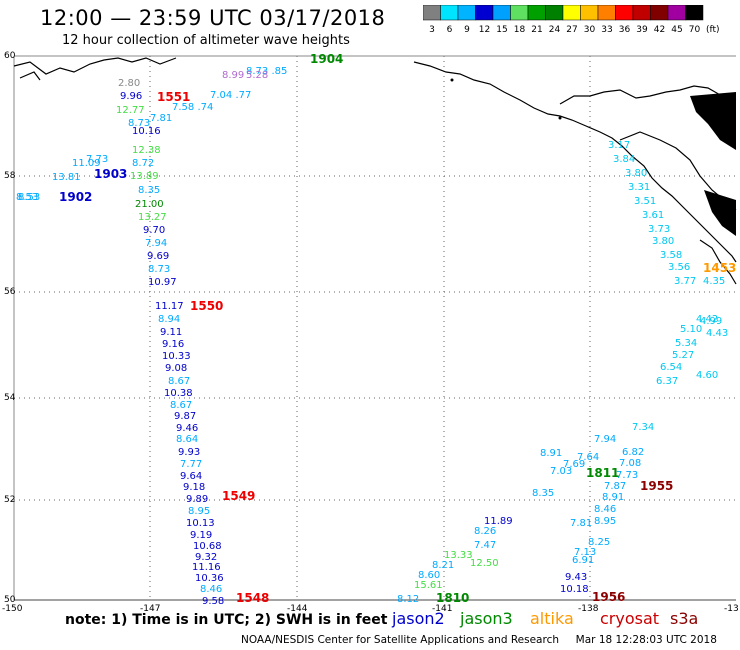  I want to click on colorbar-level-label: 27, so click(571, 30).